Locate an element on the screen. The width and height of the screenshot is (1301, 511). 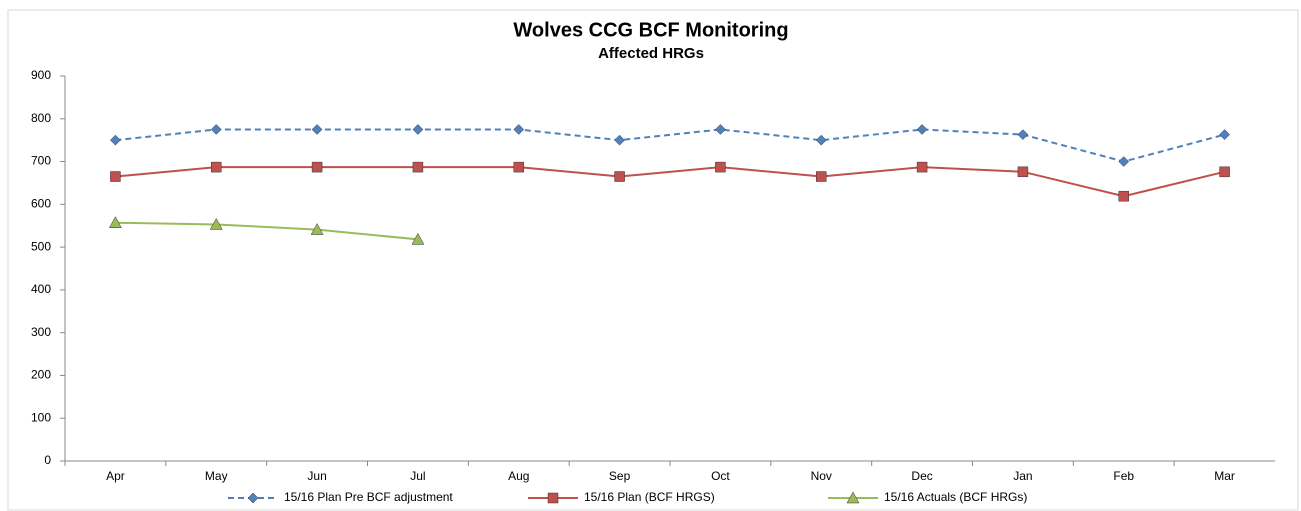
x-tick-label: Aug is located at coordinates (518, 476).